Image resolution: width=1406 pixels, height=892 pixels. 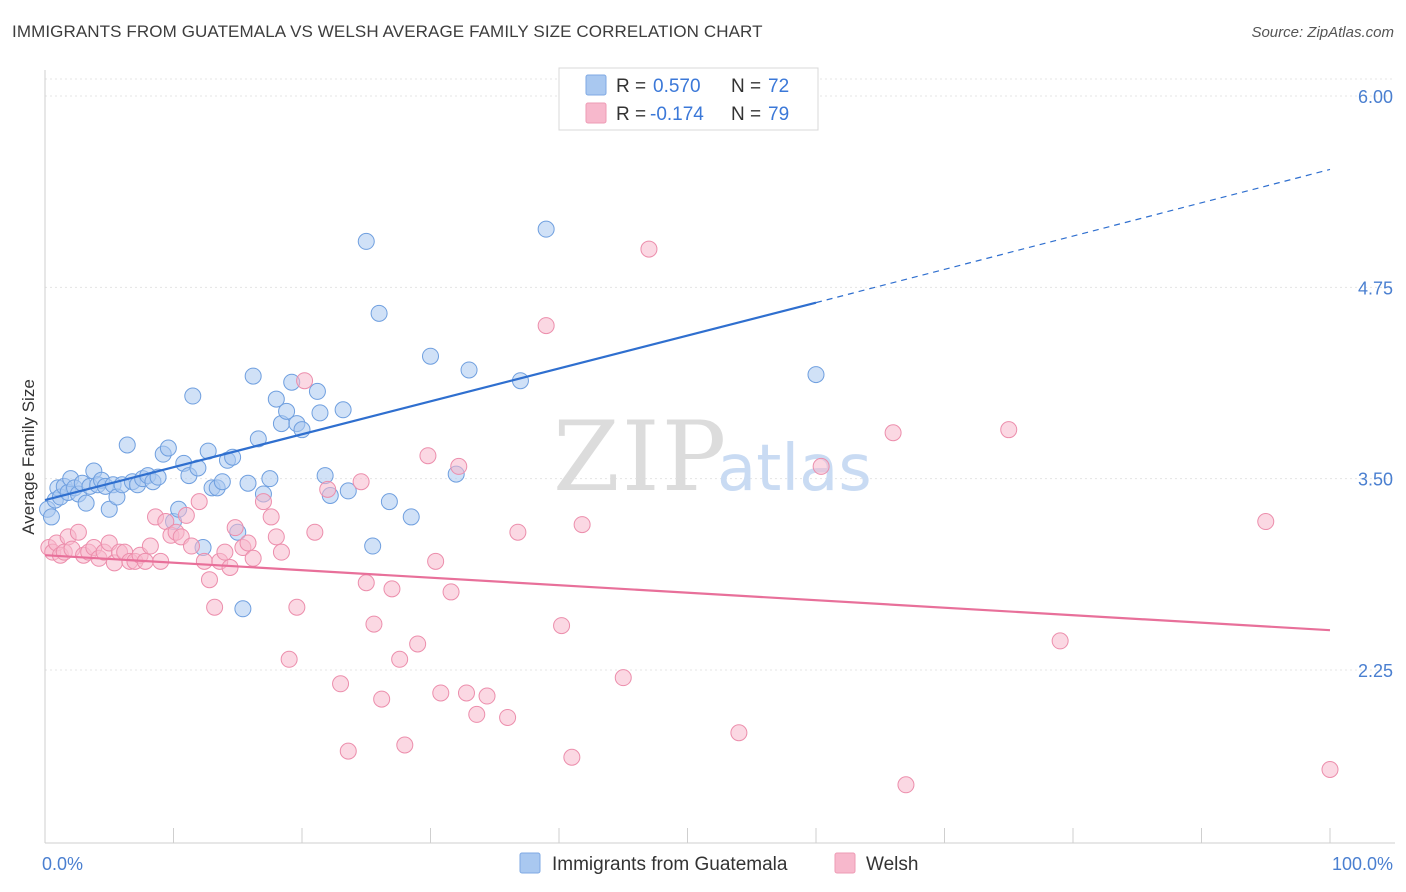 What do you see at coordinates (1375, 384) in the screenshot?
I see `y-tick-labels: 2.25 3.50 4.75 6.00` at bounding box center [1375, 384].